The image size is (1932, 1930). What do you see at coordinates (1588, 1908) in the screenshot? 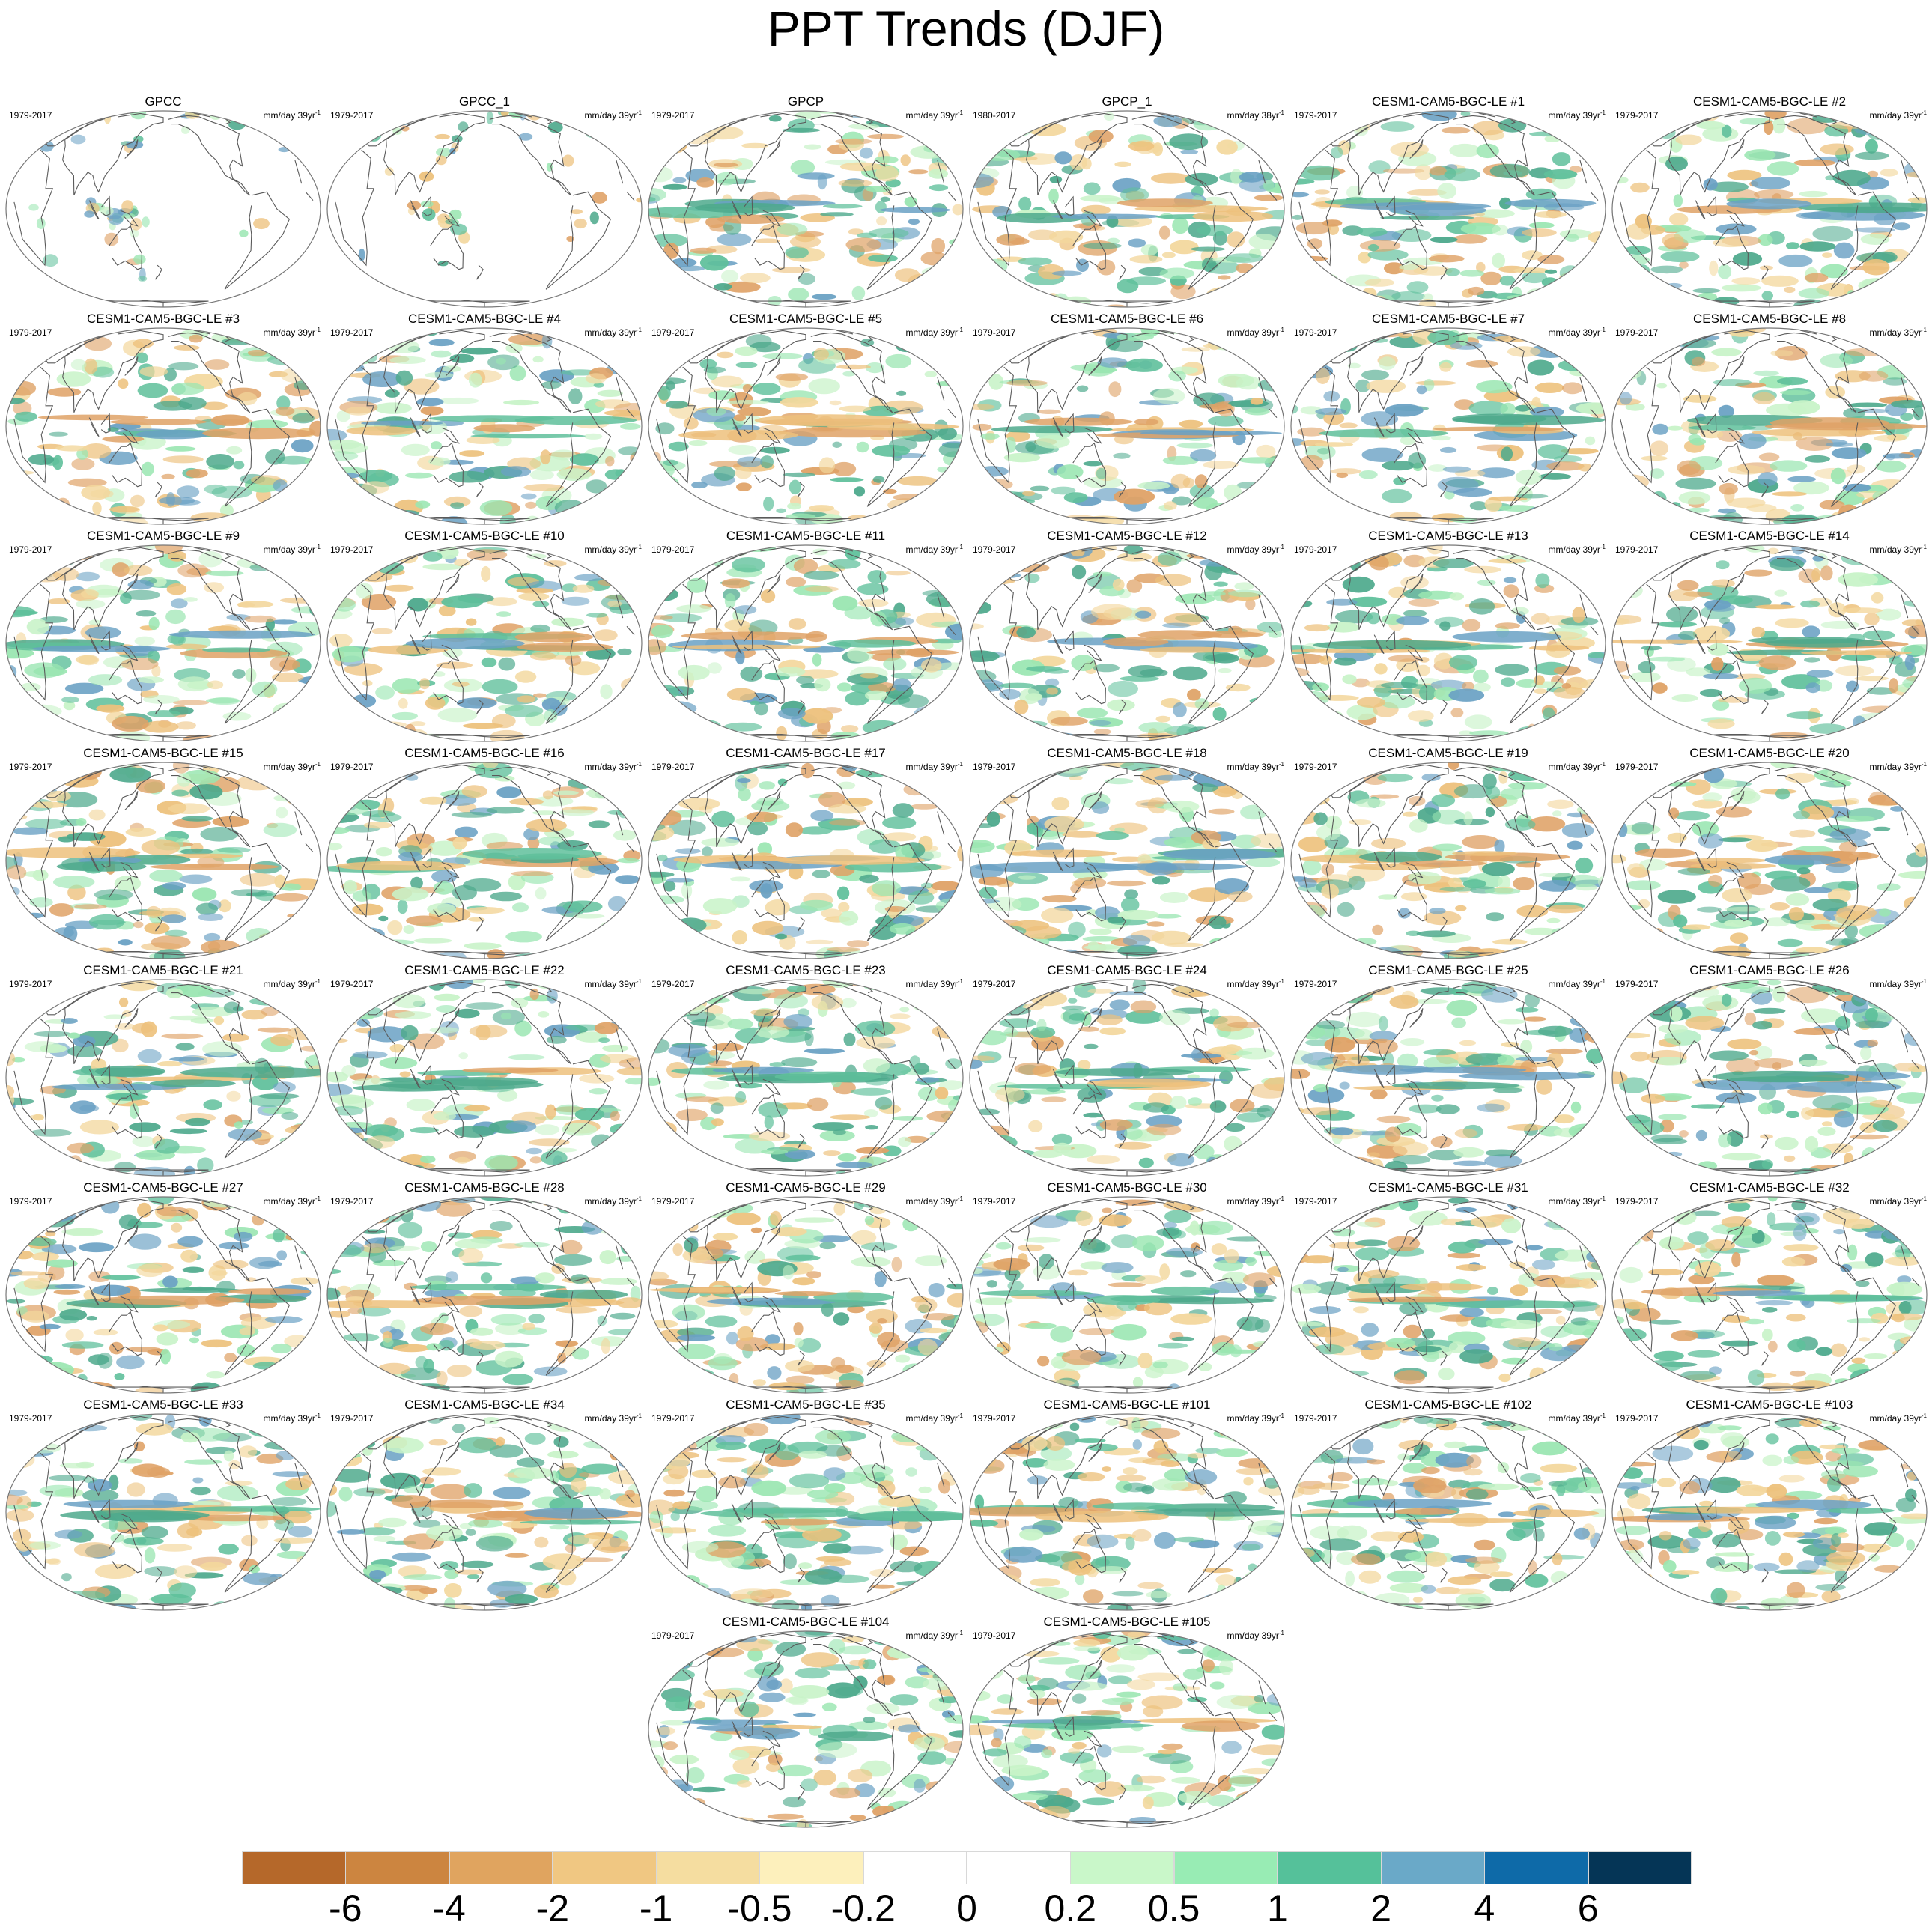
I see `colorbar-tick-label: 6` at bounding box center [1588, 1908].